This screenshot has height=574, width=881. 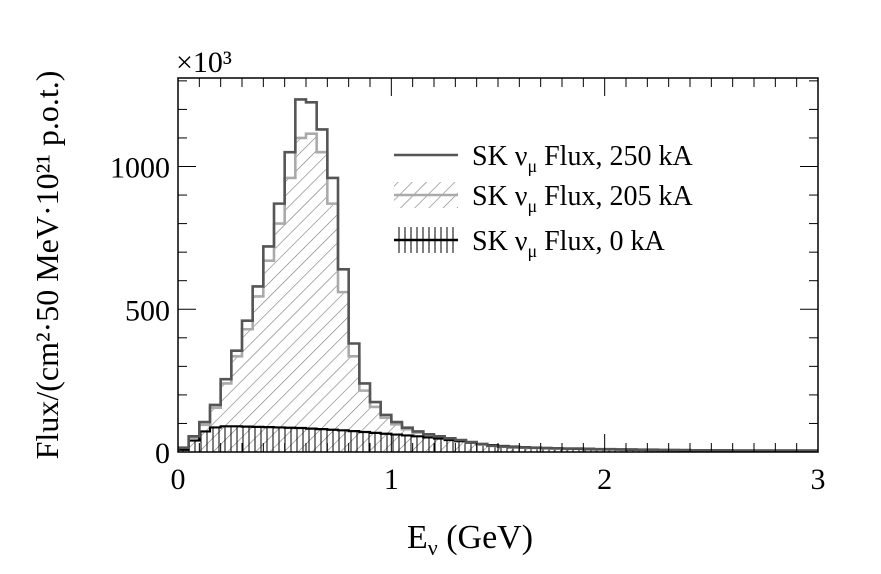 I want to click on x-axis-label-rest: (GeV), so click(x=485, y=537).